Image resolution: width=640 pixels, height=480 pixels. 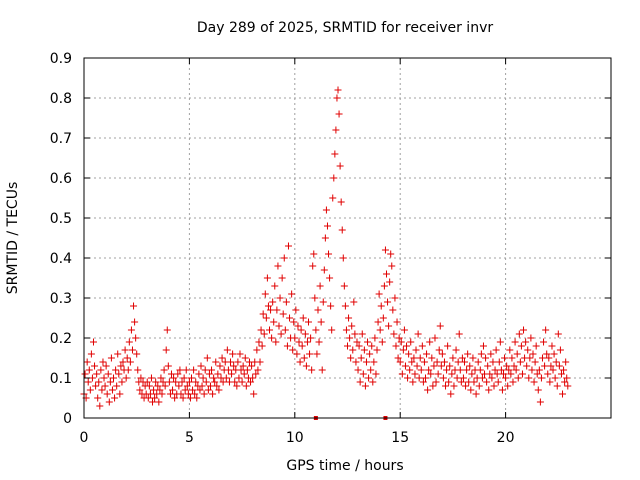 I want to click on x-tick-label: 0, so click(x=84, y=438).